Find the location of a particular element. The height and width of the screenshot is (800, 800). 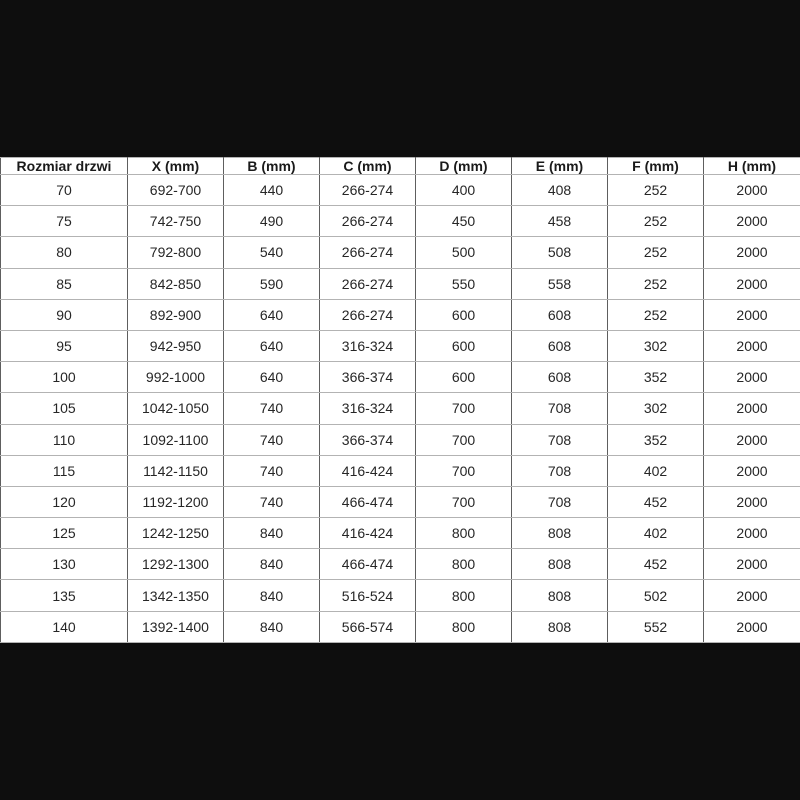

table-row: 70 692-700 440 266-274 400 408 252 2000 is located at coordinates (400, 190).